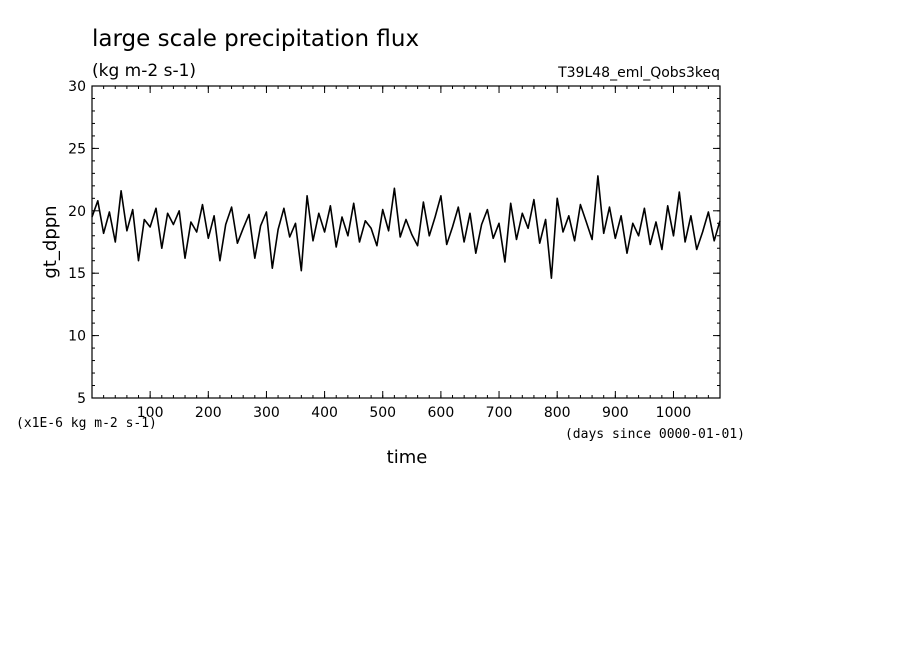 This screenshot has height=654, width=904. I want to click on x-tick-label: 1000, so click(674, 413).